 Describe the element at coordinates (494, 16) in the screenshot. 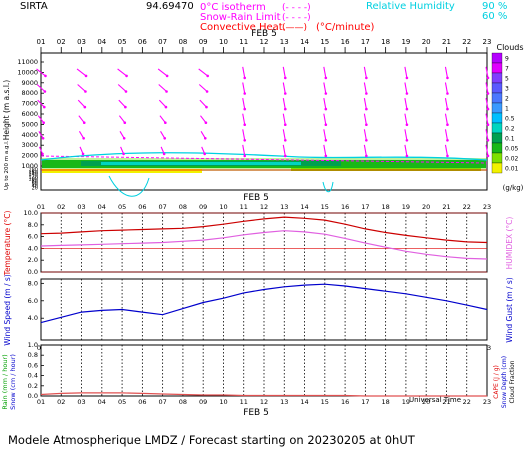

I see `rh-60-label: 60 %` at that location.